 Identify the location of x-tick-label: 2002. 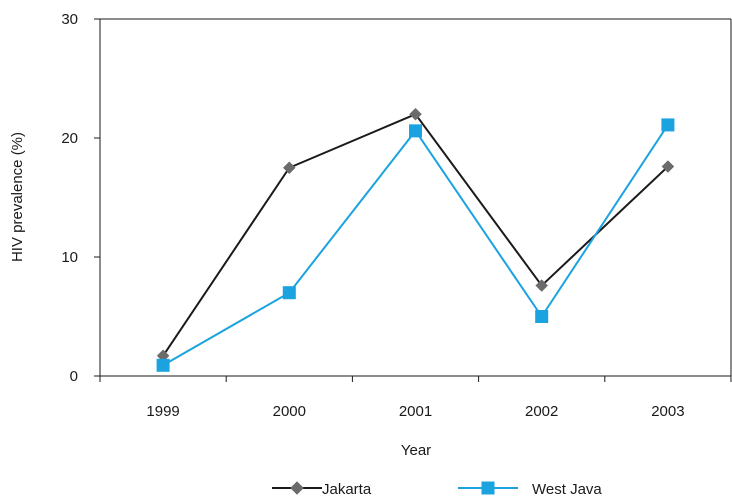
(541, 411).